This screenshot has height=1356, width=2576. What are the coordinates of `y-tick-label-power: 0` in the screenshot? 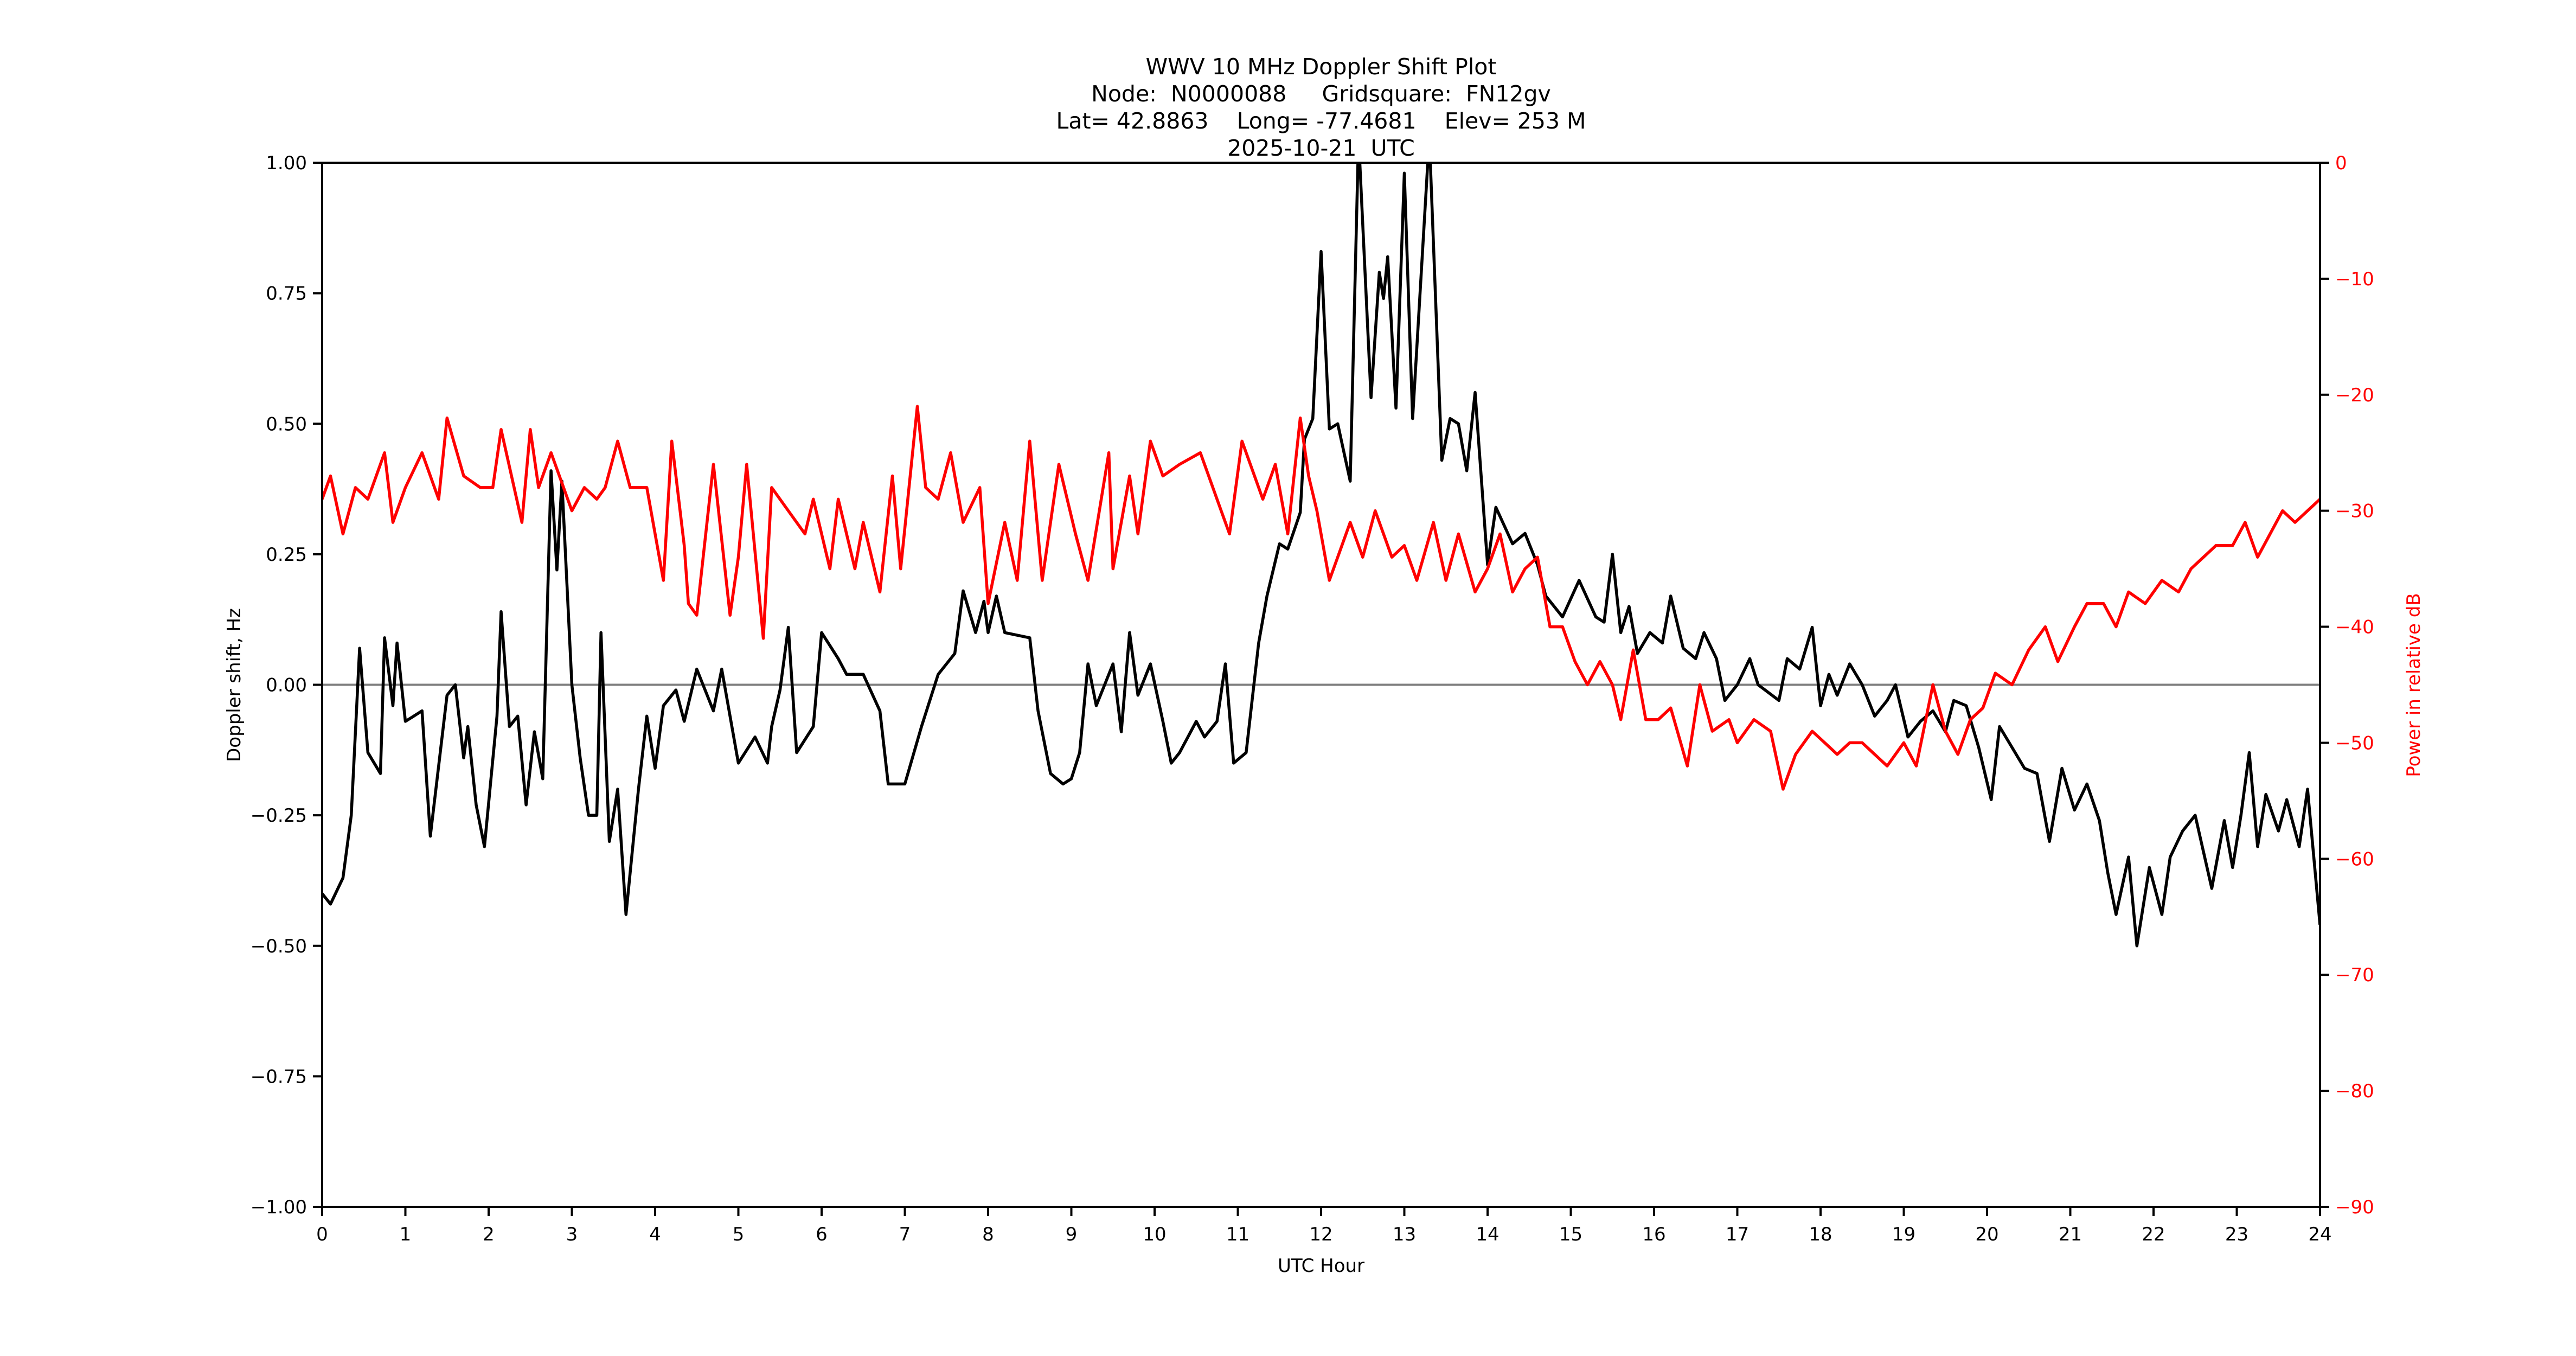 It's located at (2341, 163).